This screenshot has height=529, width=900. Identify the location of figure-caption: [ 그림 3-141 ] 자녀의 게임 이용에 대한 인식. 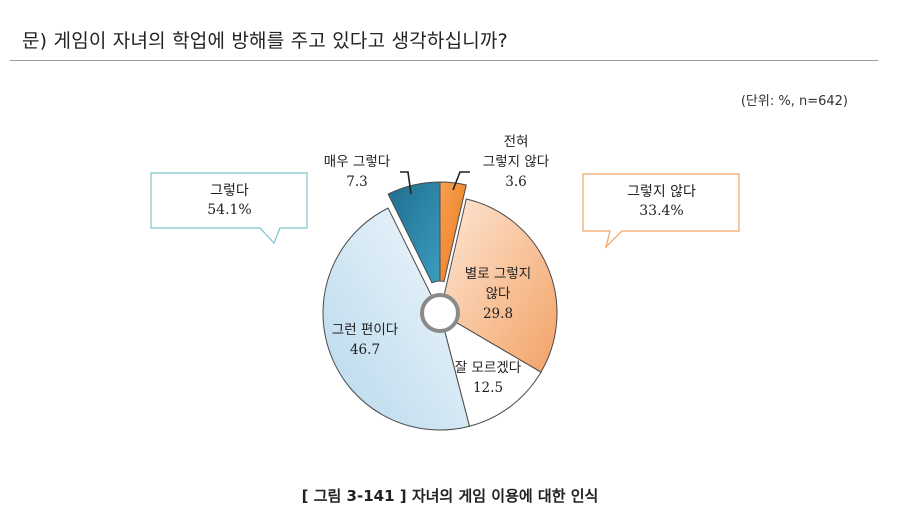
(450, 496).